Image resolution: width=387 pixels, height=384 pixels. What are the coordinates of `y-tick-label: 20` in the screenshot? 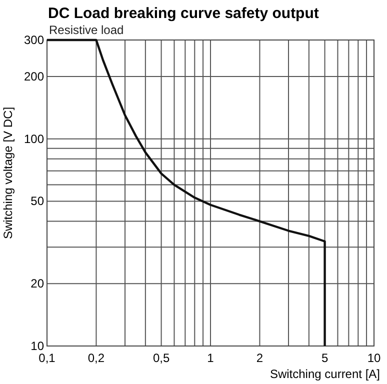 It's located at (37, 283).